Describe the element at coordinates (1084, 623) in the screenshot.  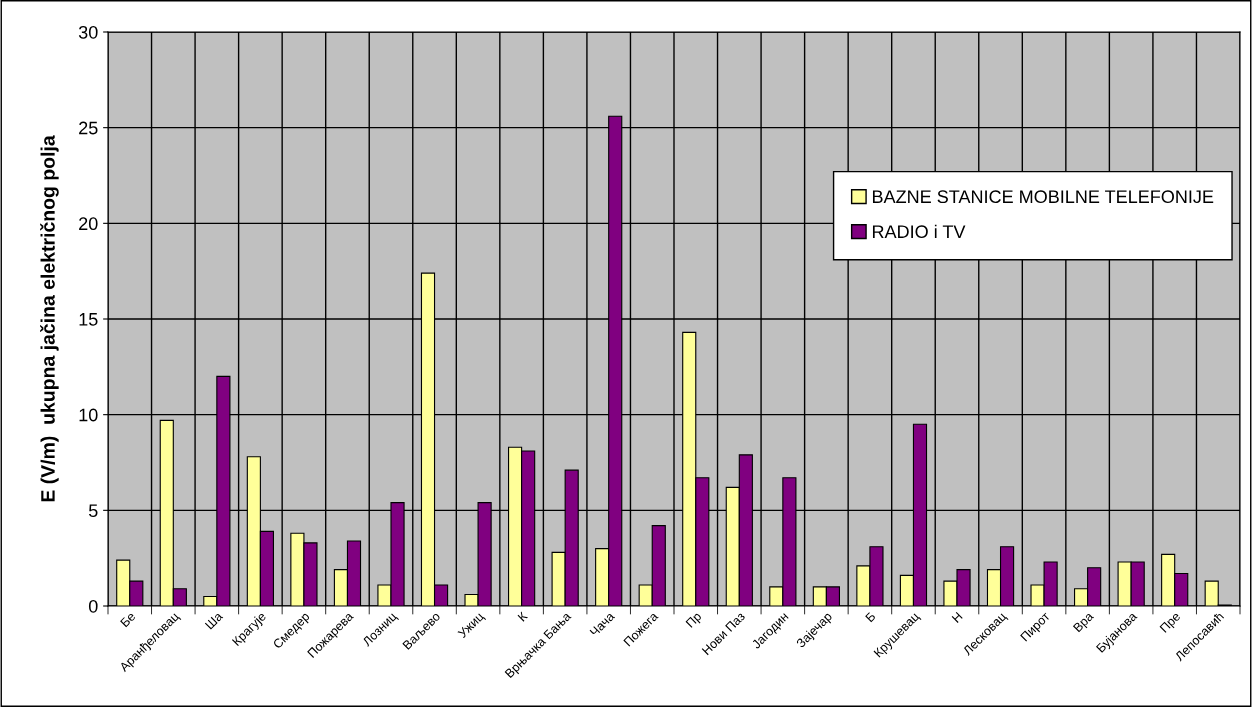
I see `x-tick-label: Вра` at that location.